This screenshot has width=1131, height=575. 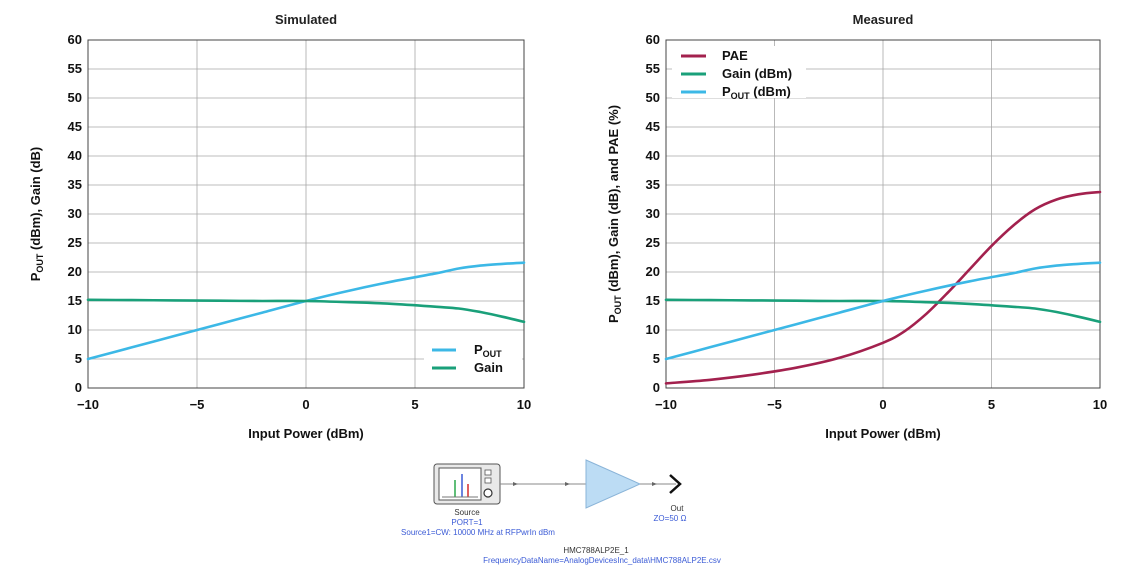 I want to click on spectrum-analyzer-icon, so click(x=467, y=484).